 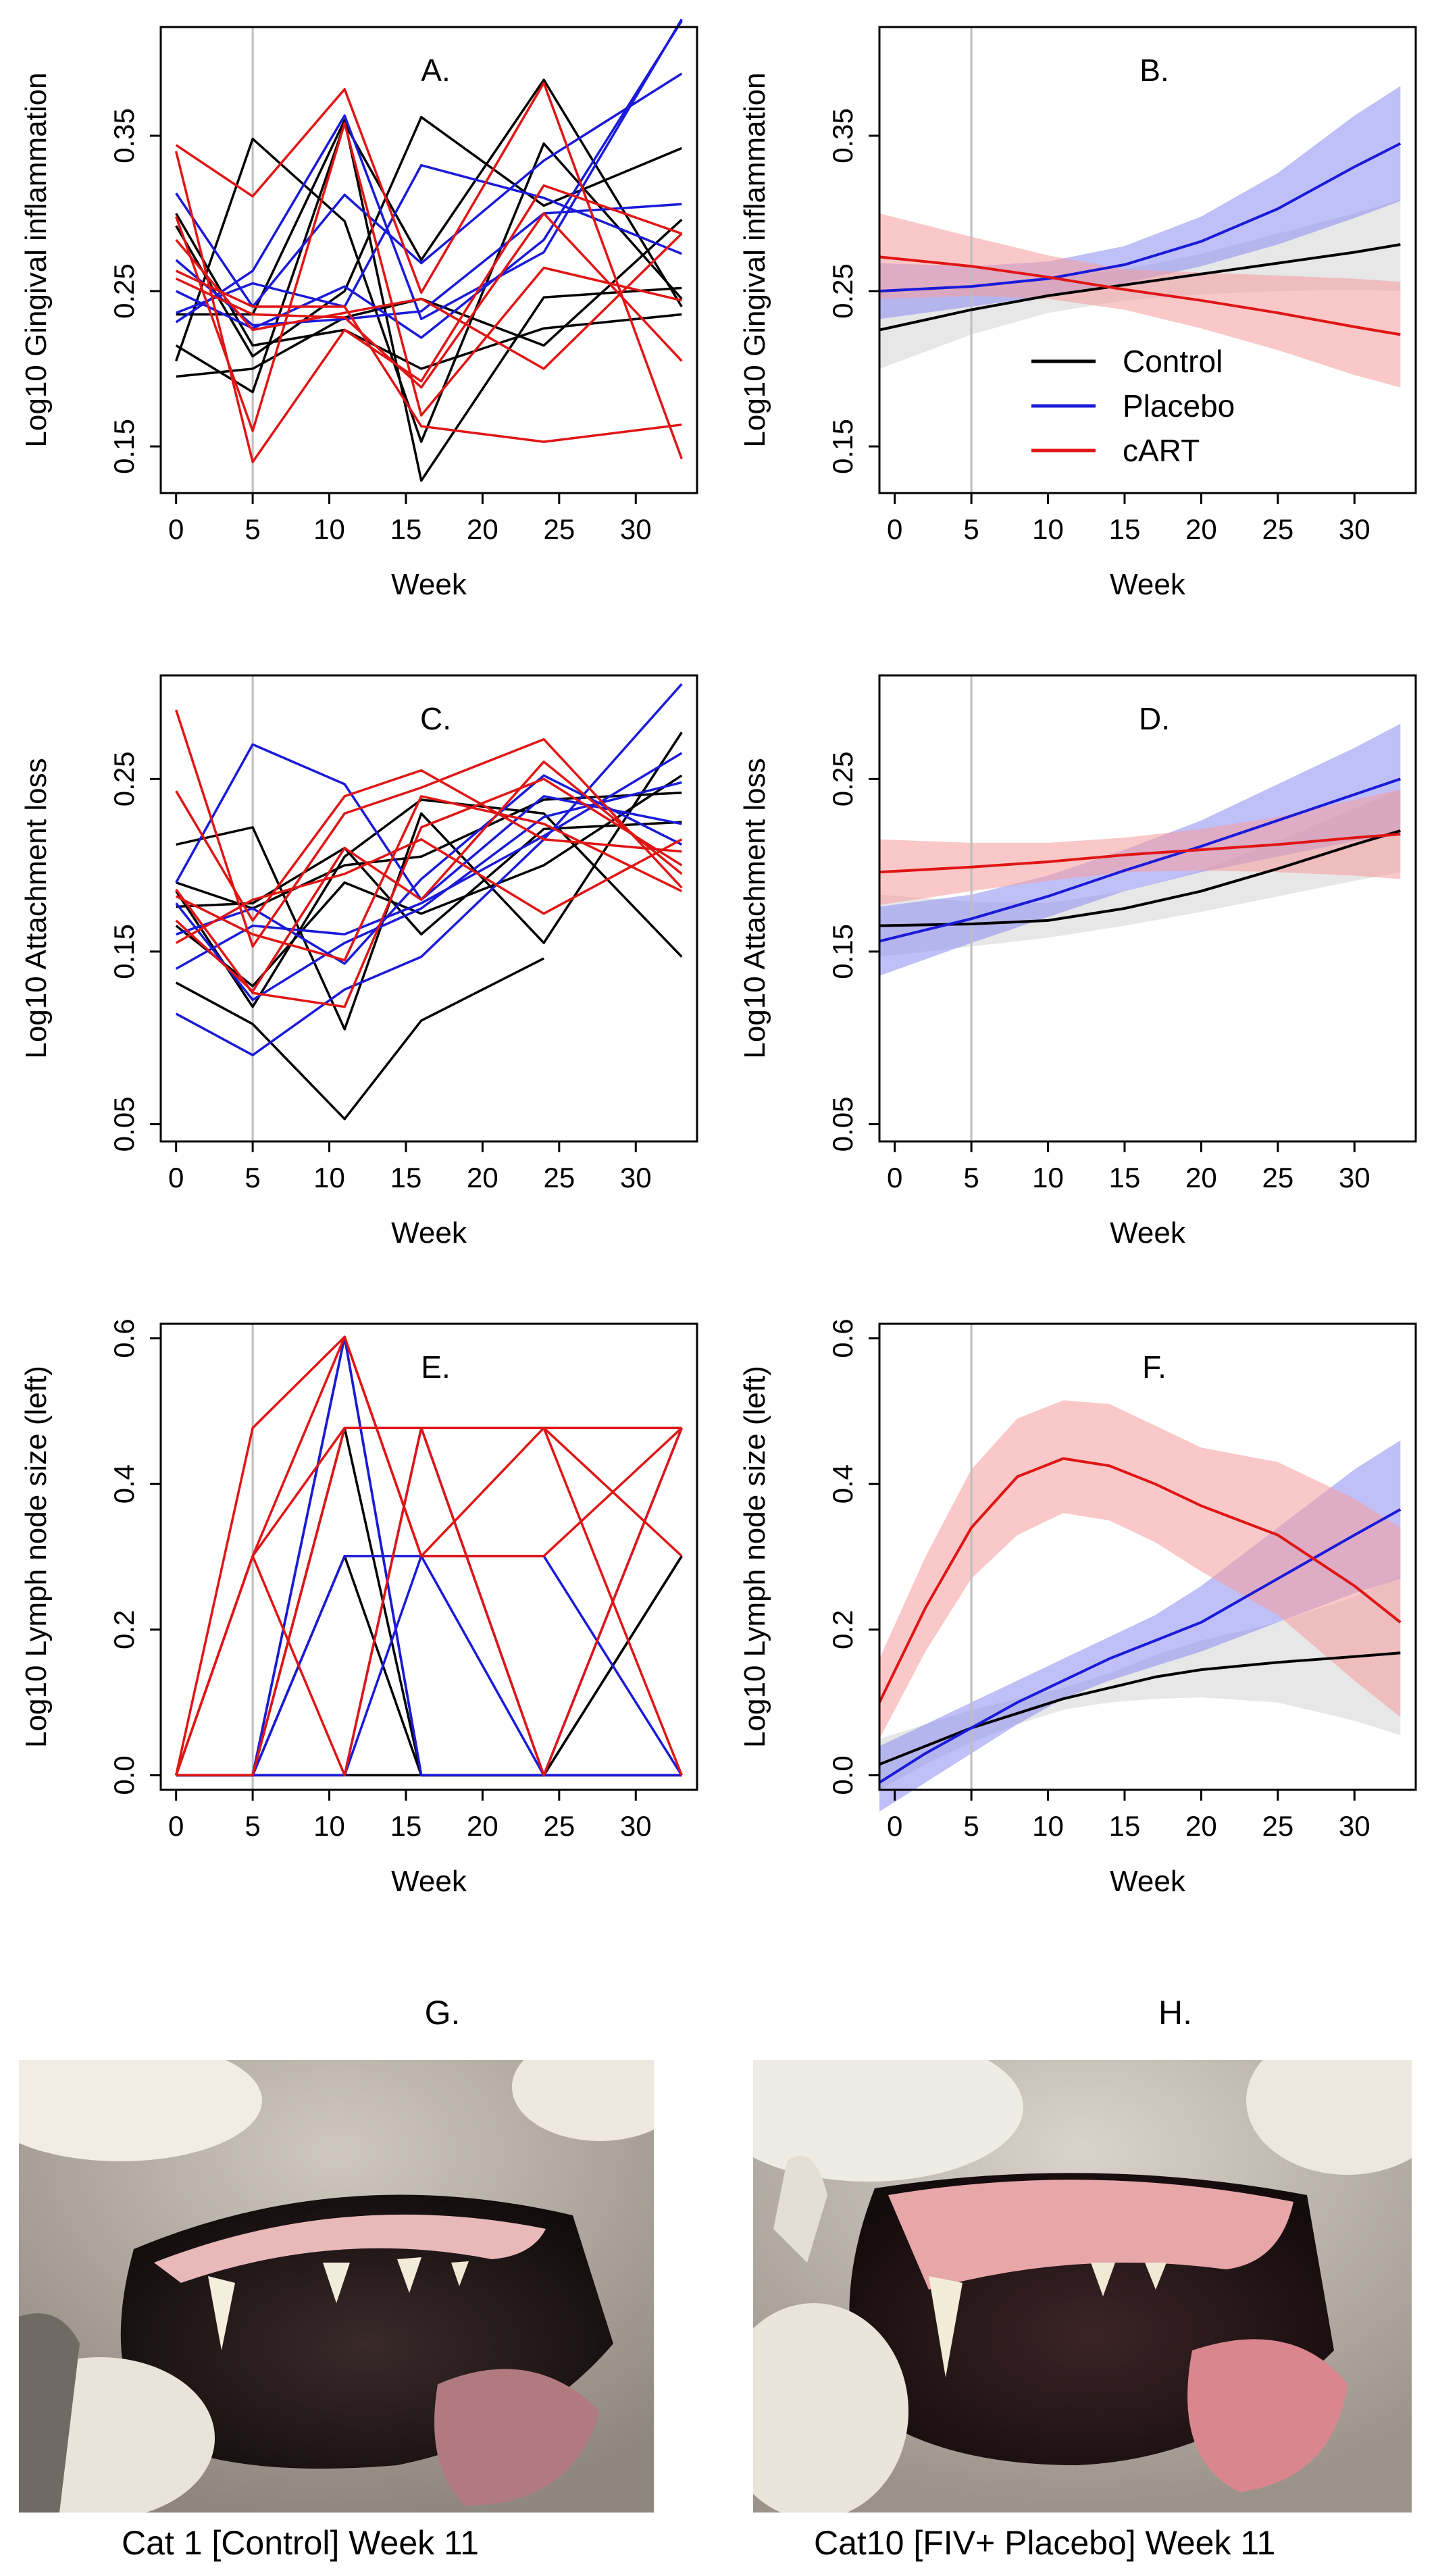 What do you see at coordinates (124, 1483) in the screenshot?
I see `y-tick-label: 0.4` at bounding box center [124, 1483].